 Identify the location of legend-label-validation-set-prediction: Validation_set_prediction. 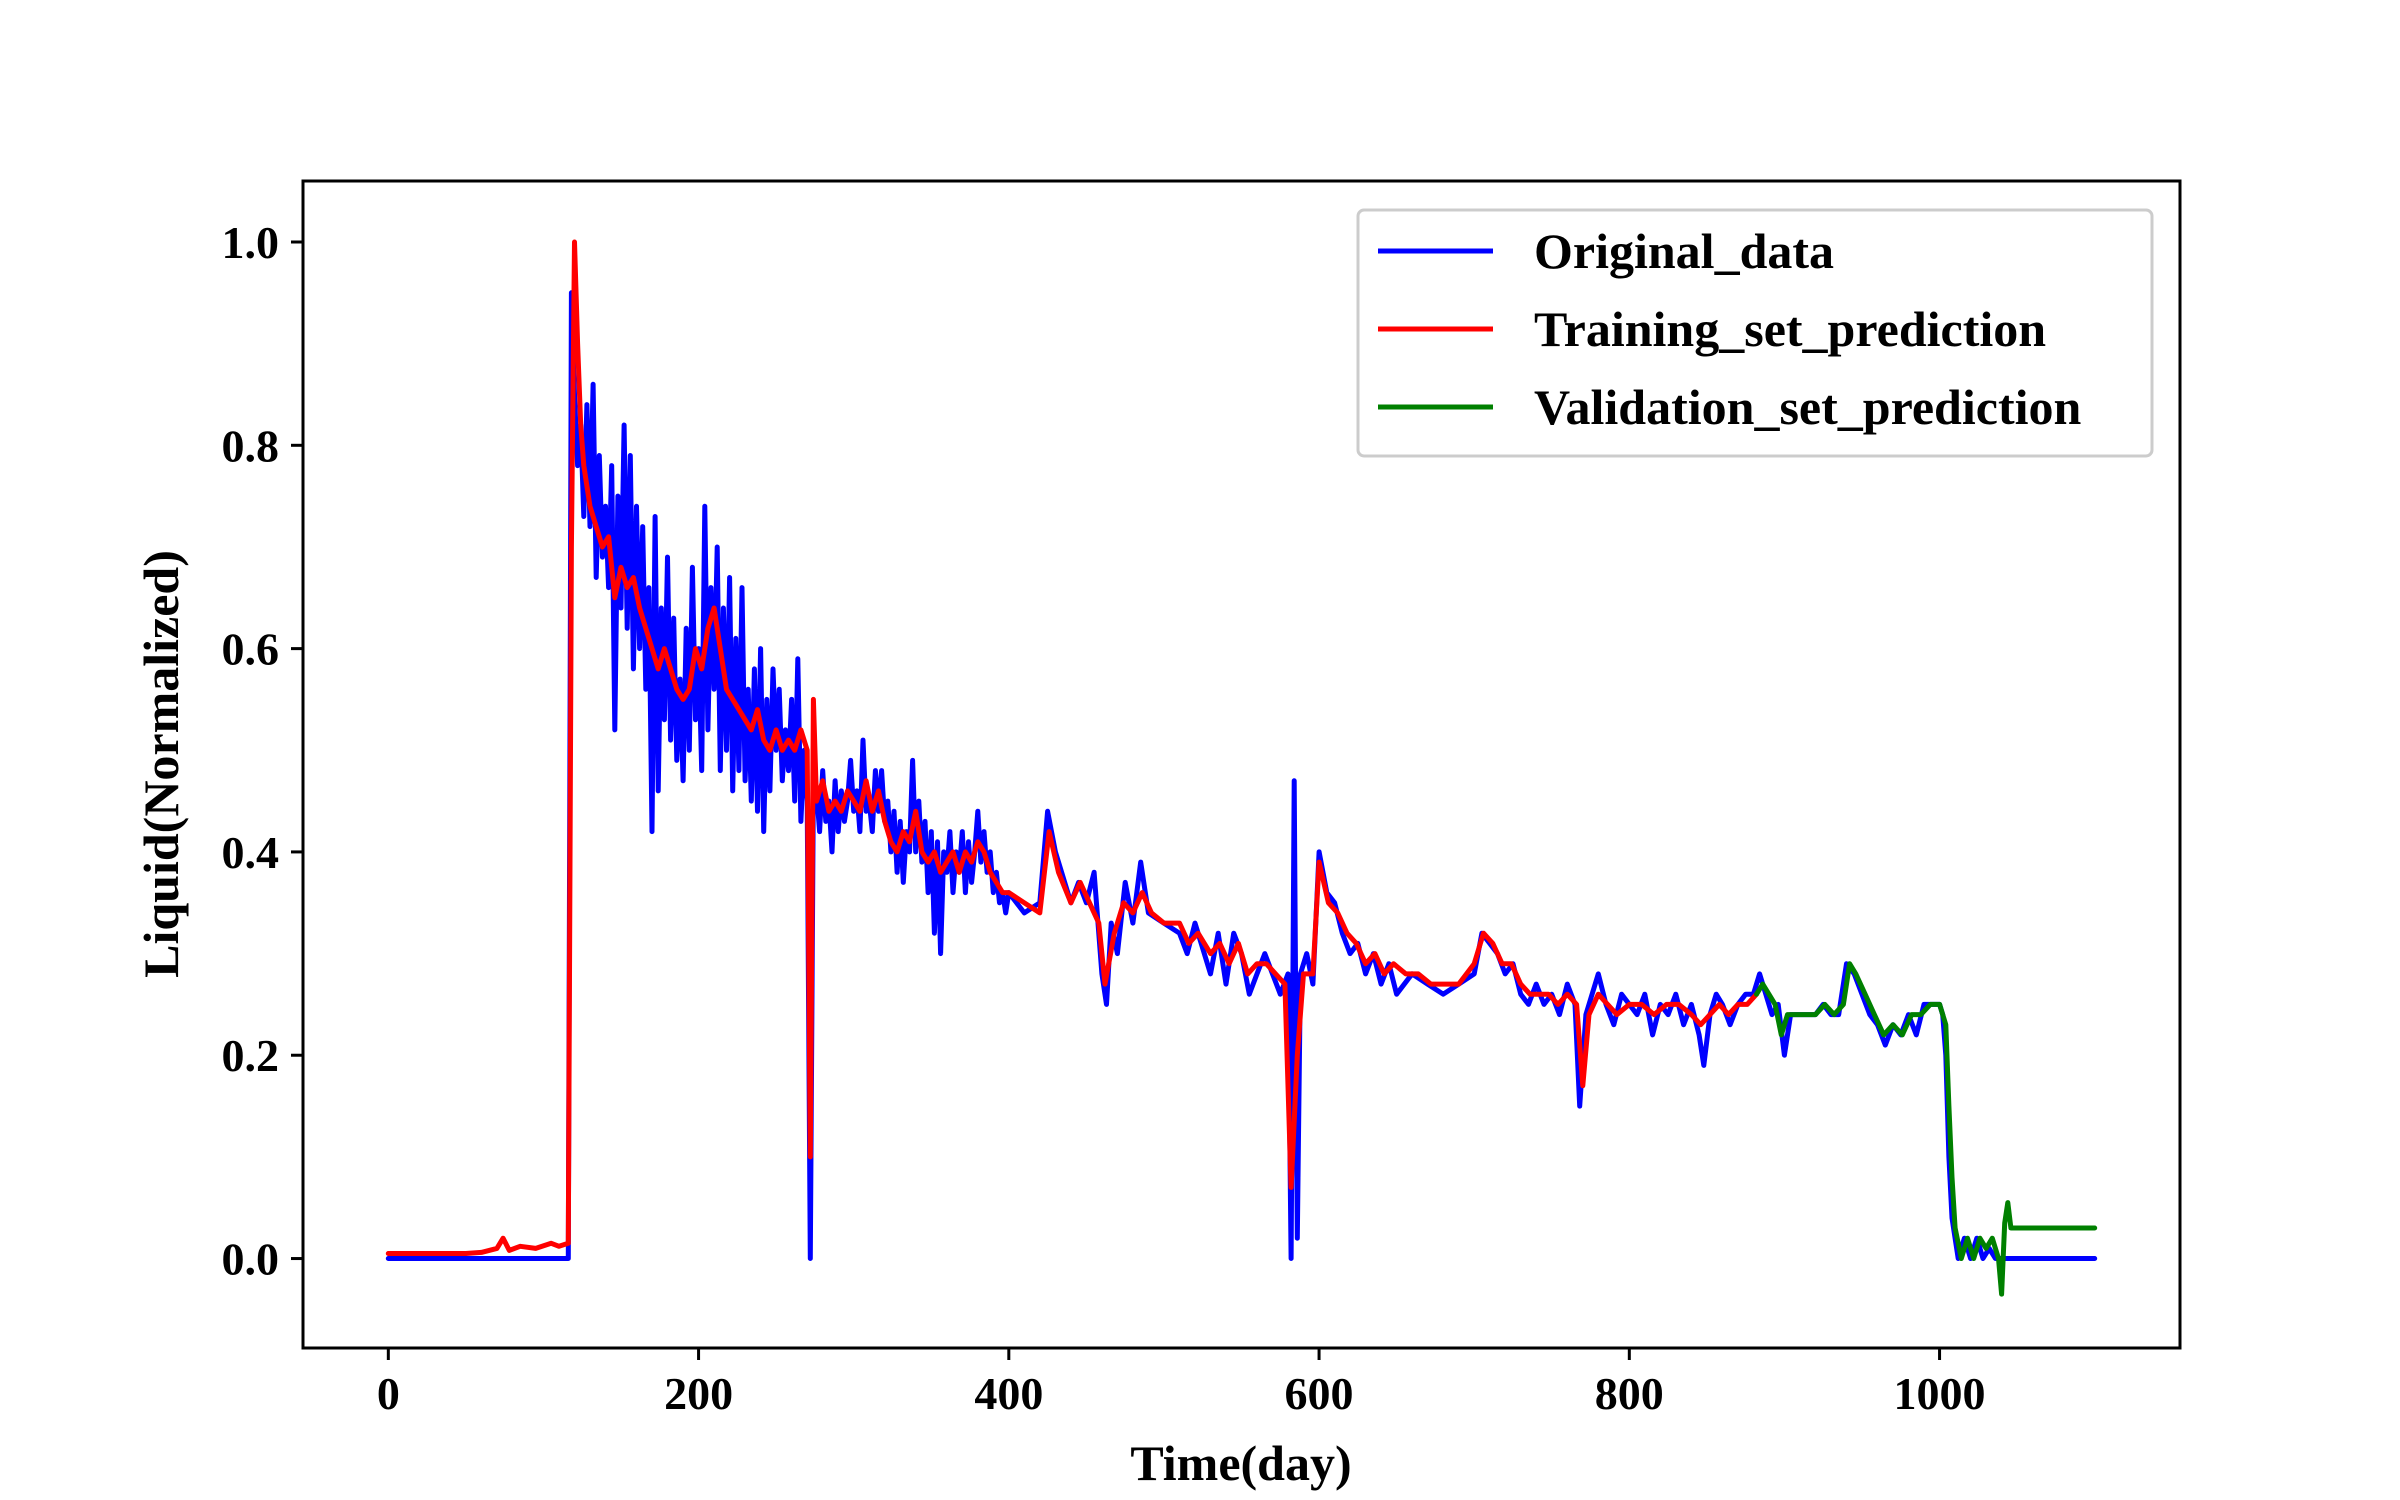
(1807, 407).